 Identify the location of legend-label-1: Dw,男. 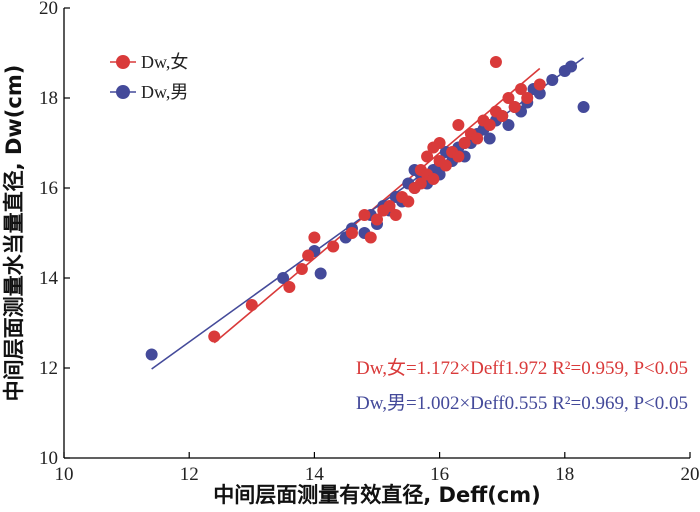
(164, 92).